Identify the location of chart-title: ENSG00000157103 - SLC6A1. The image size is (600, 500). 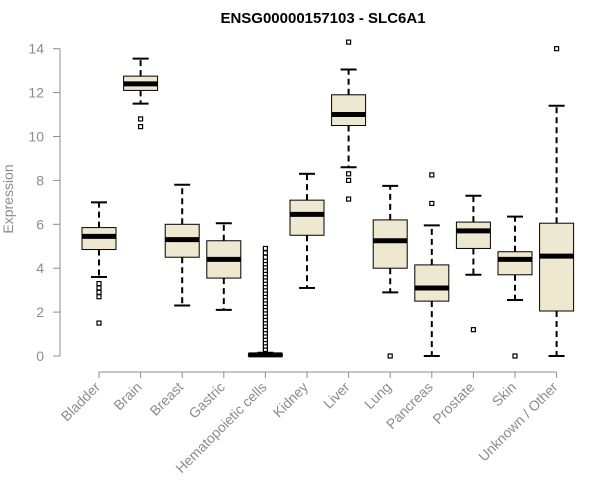
(322, 18).